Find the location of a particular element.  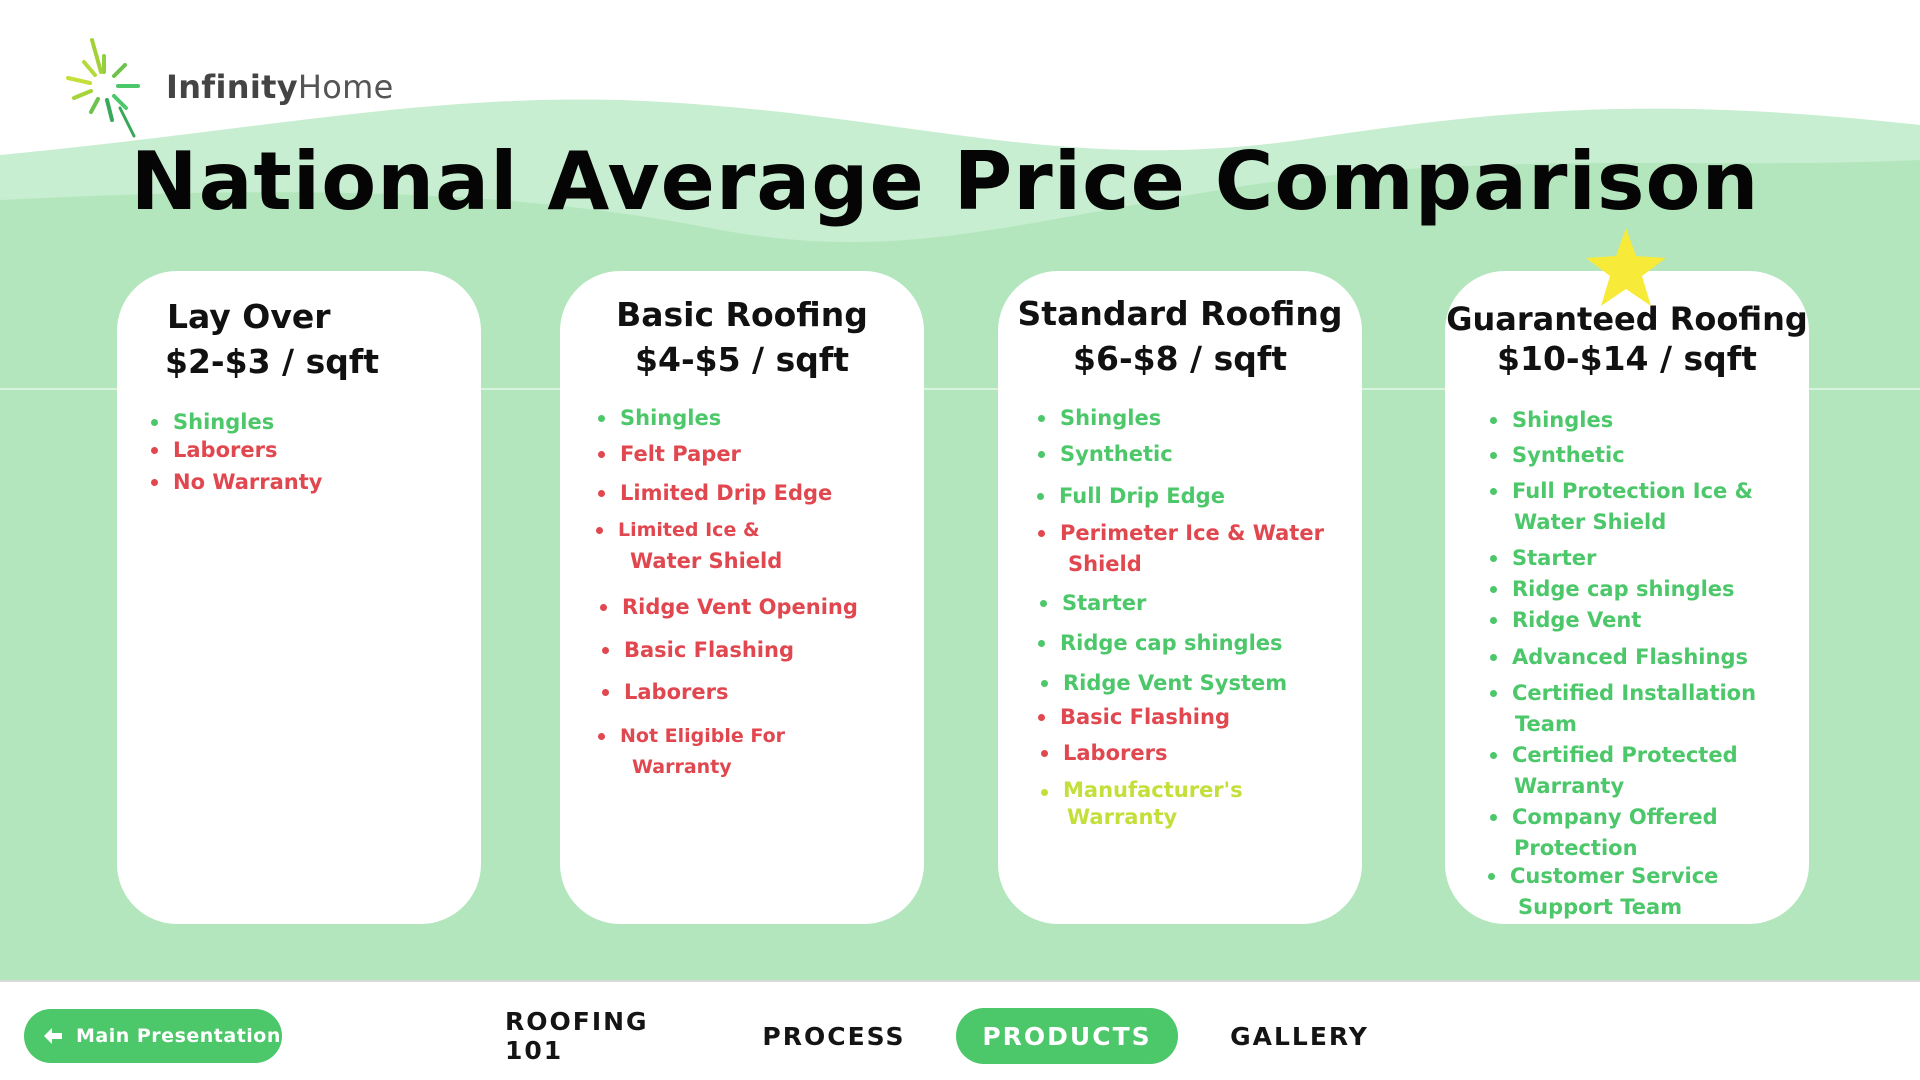

feature-item: No Warranty is located at coordinates (236, 482).